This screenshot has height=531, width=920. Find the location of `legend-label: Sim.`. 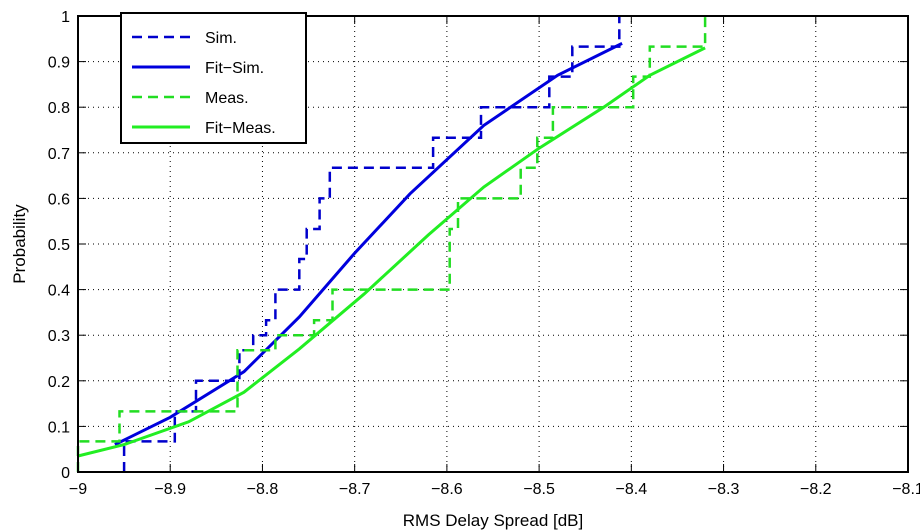

legend-label: Sim. is located at coordinates (221, 38).